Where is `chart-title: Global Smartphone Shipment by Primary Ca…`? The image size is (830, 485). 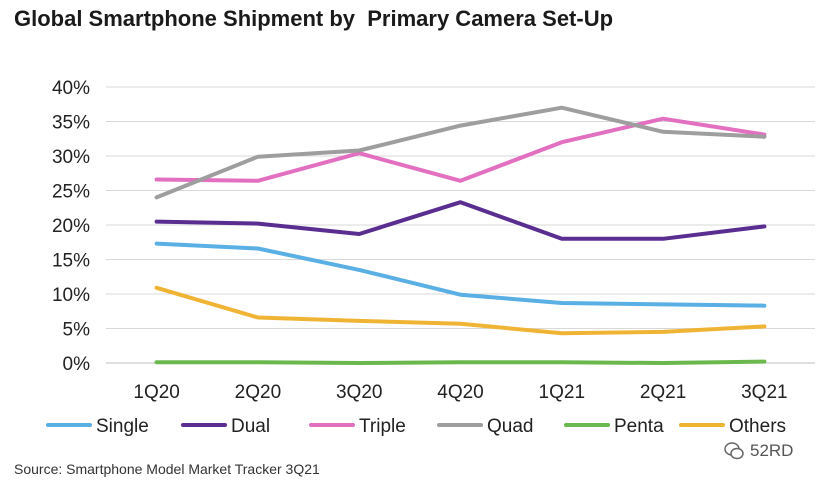
chart-title: Global Smartphone Shipment by Primary Ca… is located at coordinates (314, 18).